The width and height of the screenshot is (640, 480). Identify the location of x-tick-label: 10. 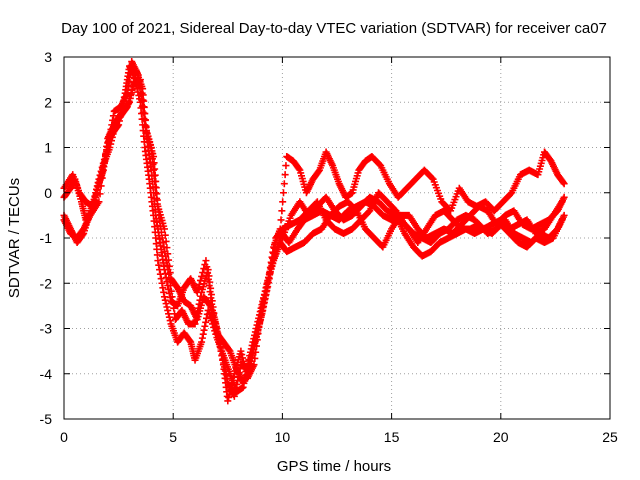
(283, 437).